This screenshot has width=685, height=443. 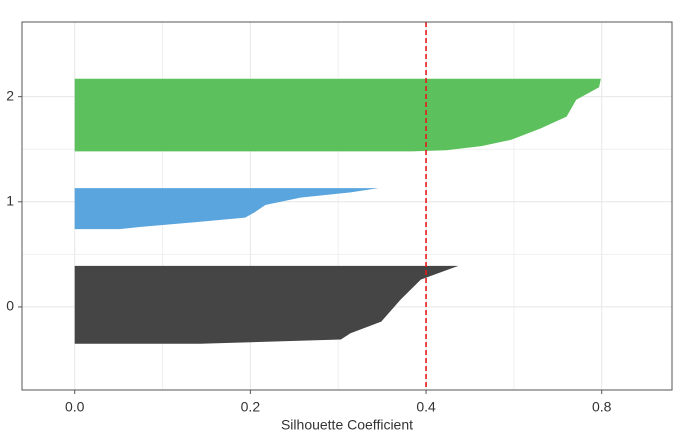 What do you see at coordinates (10, 200) in the screenshot?
I see `y-tick-label: 1` at bounding box center [10, 200].